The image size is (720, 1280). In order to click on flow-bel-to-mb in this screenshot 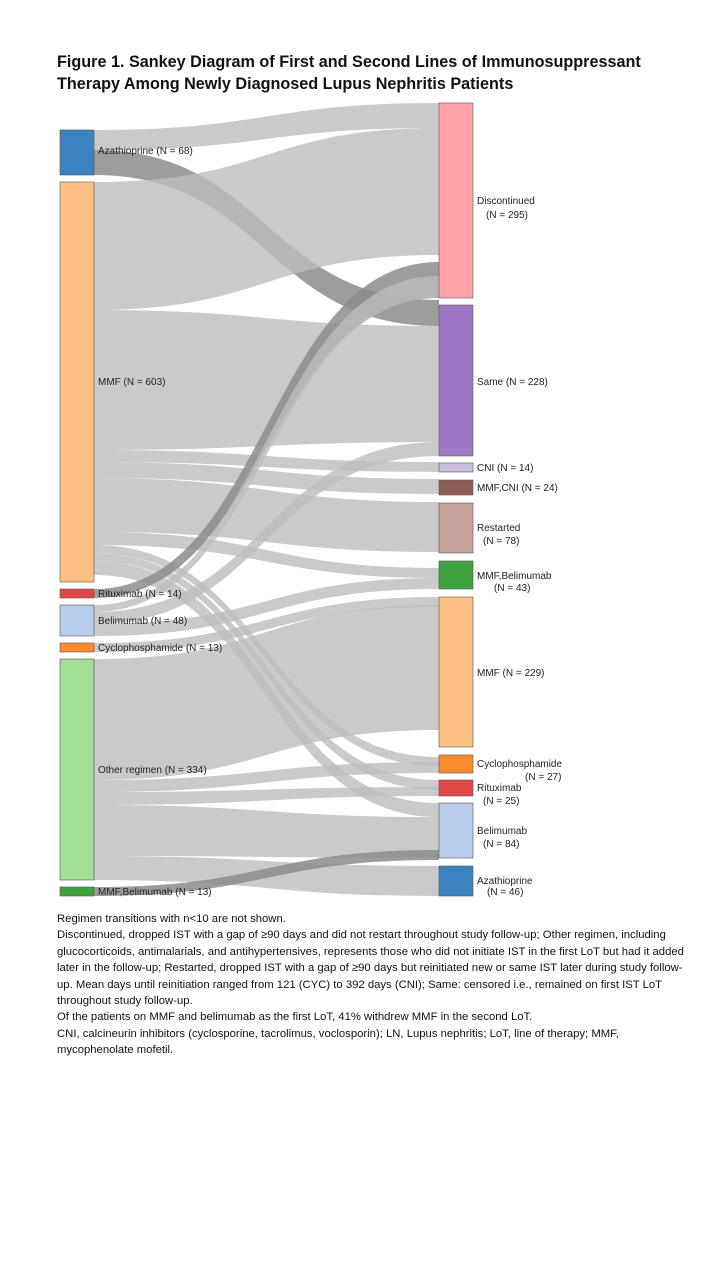, I will do `click(266, 607)`.